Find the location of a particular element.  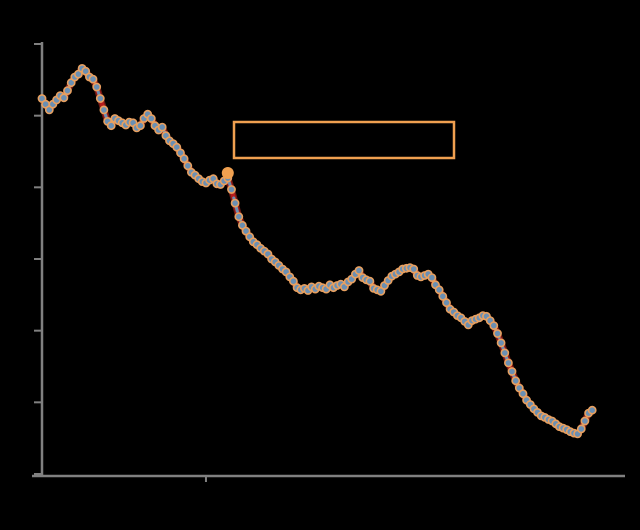

highlight-point is located at coordinates (227, 173).